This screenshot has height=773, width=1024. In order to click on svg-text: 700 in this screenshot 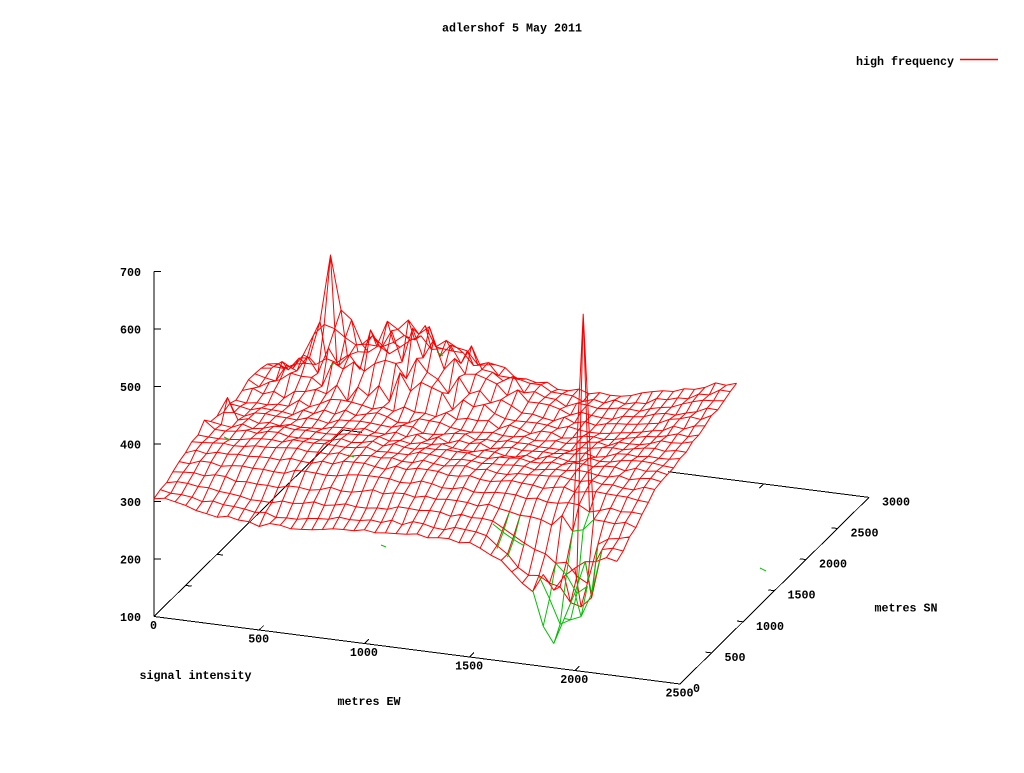, I will do `click(130, 273)`.